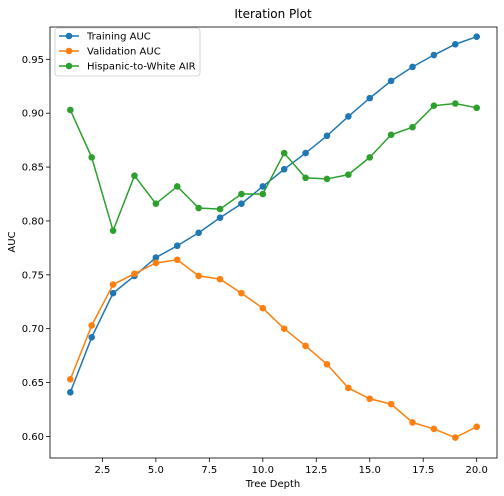 This screenshot has height=496, width=504. What do you see at coordinates (69, 36) in the screenshot?
I see `legend-swatch-marker-training-auc` at bounding box center [69, 36].